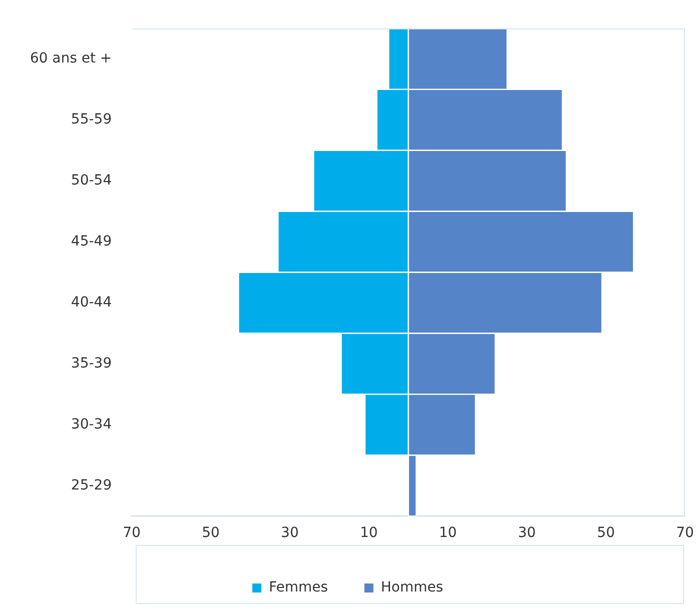  Describe the element at coordinates (91, 120) in the screenshot. I see `y-tick-label: 55-59` at that location.